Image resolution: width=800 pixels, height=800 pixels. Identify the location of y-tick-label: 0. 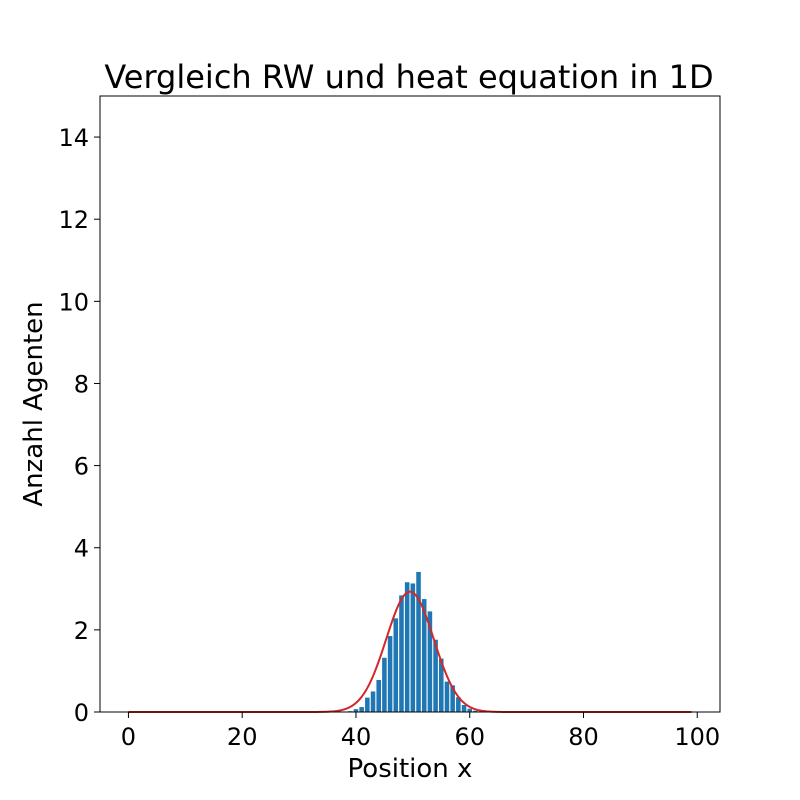
(81, 713).